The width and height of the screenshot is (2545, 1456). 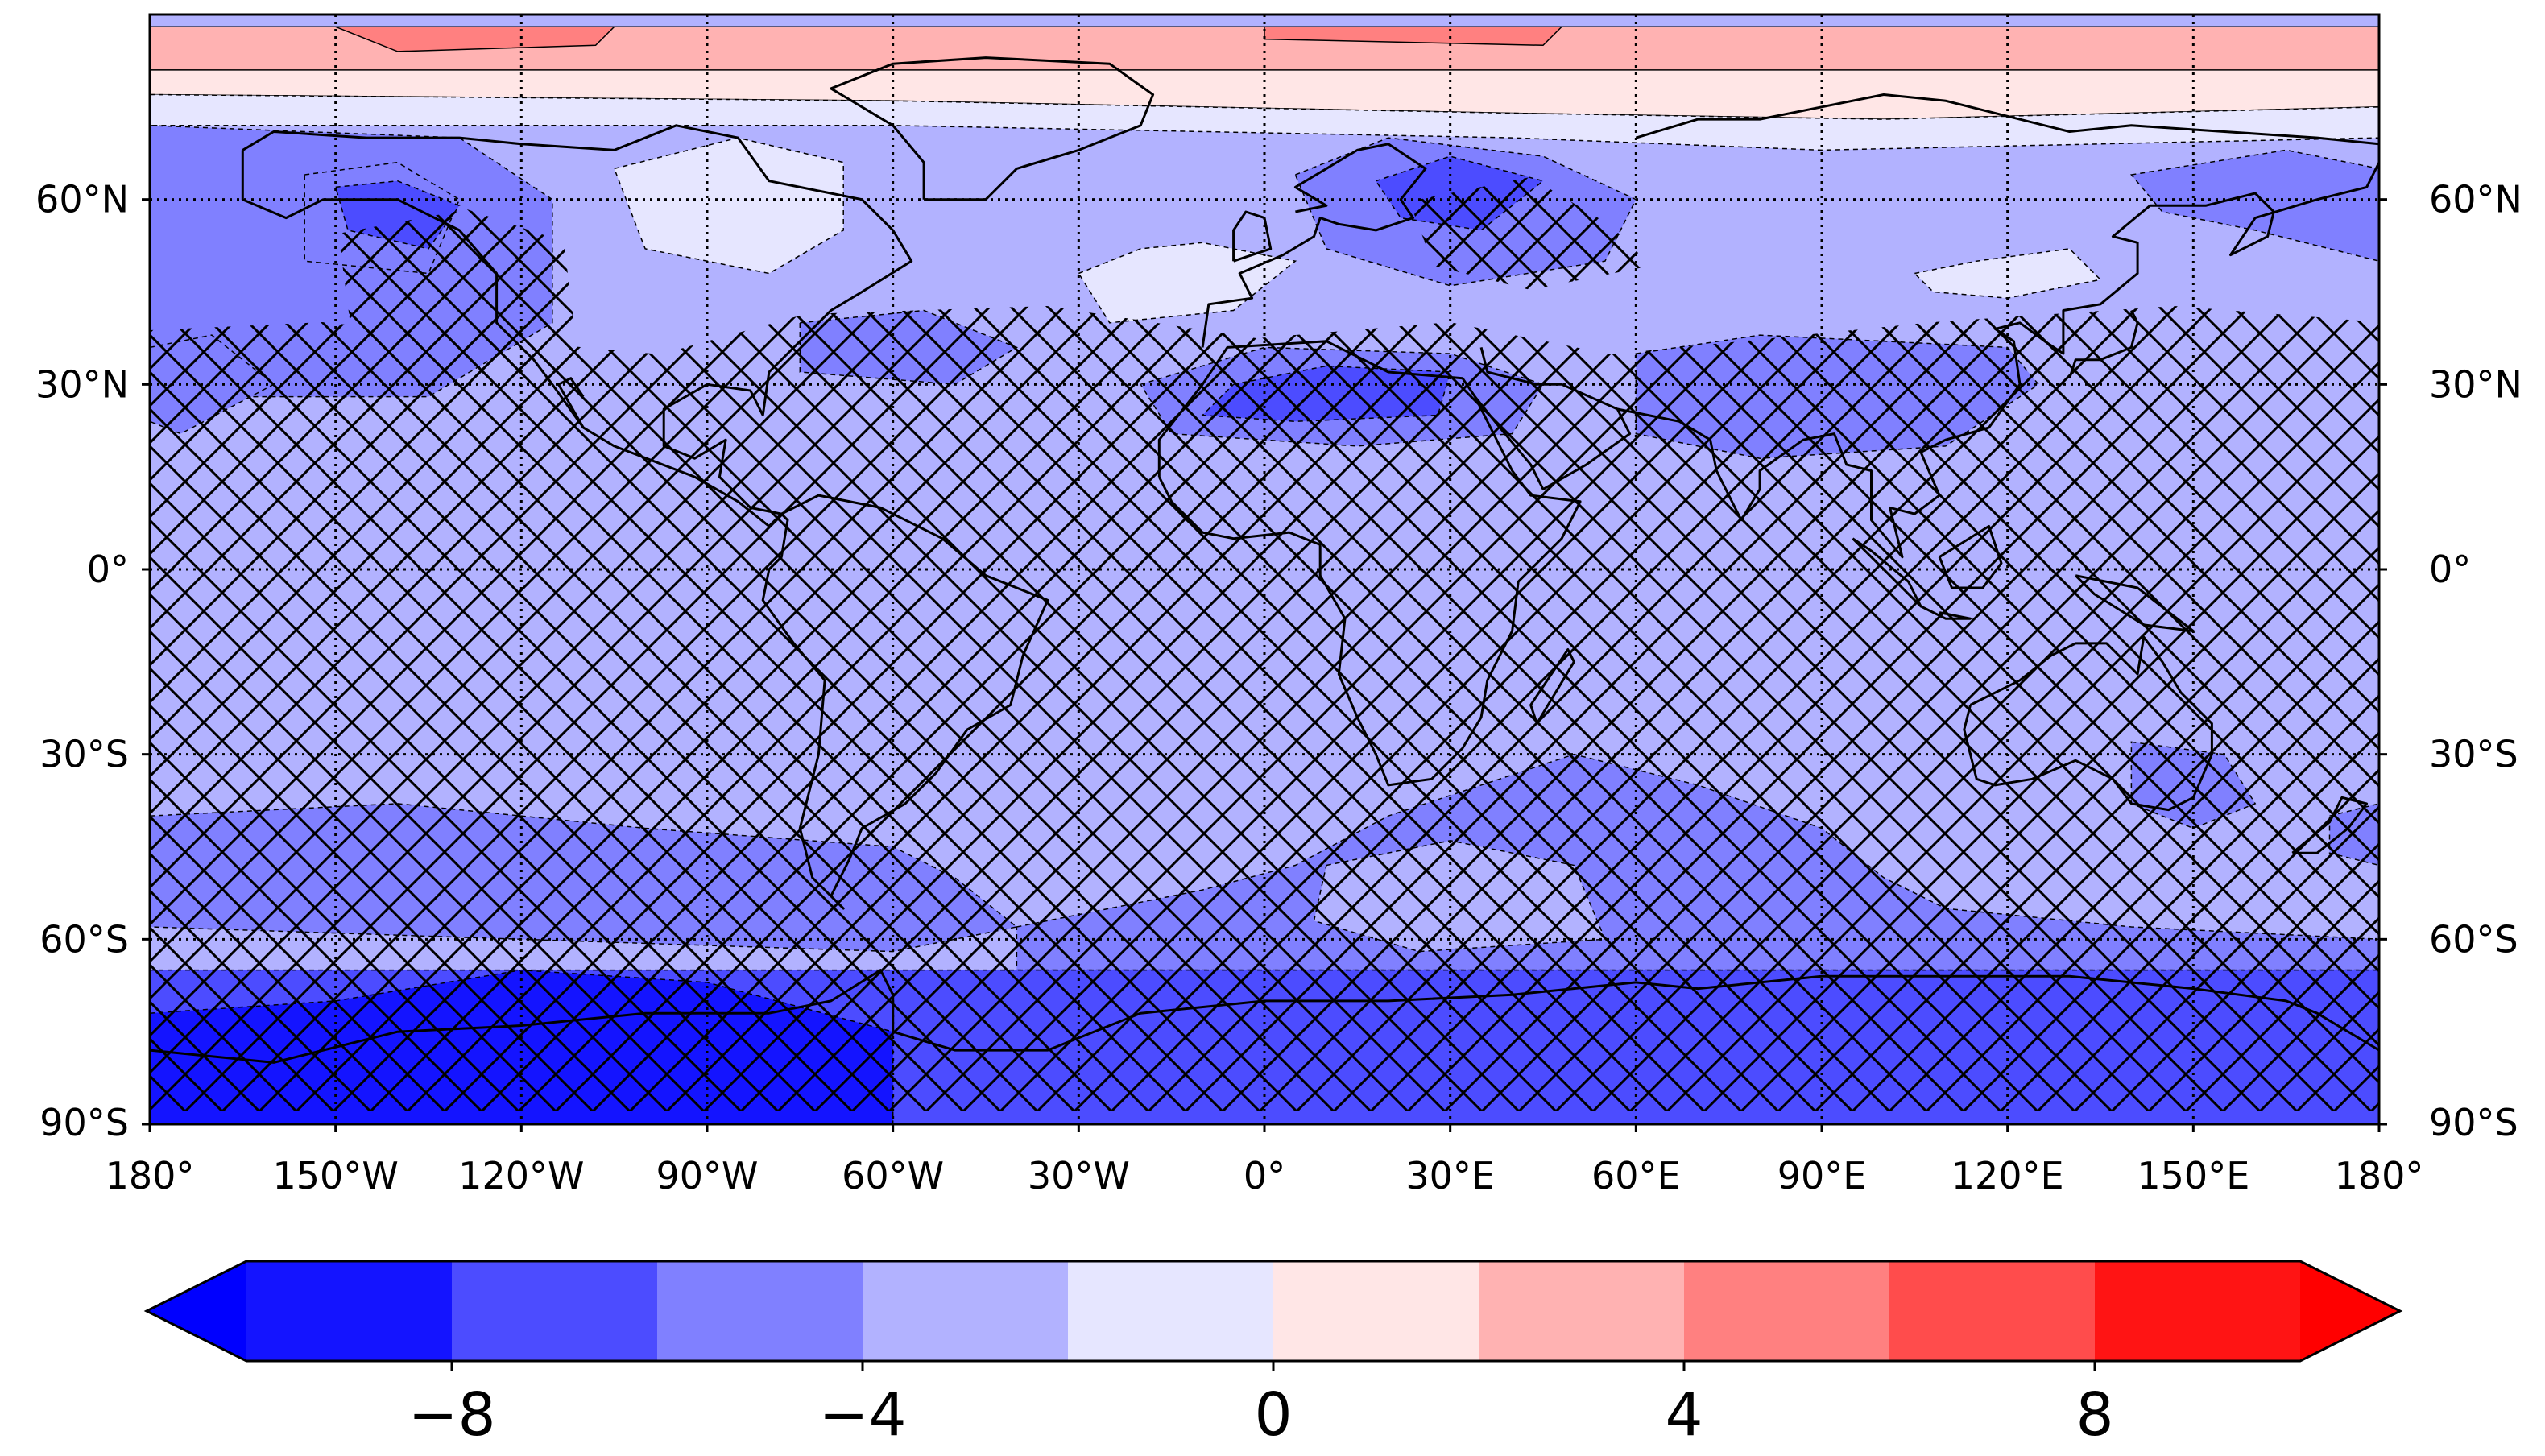 I want to click on lon-label: 150°W, so click(x=336, y=1175).